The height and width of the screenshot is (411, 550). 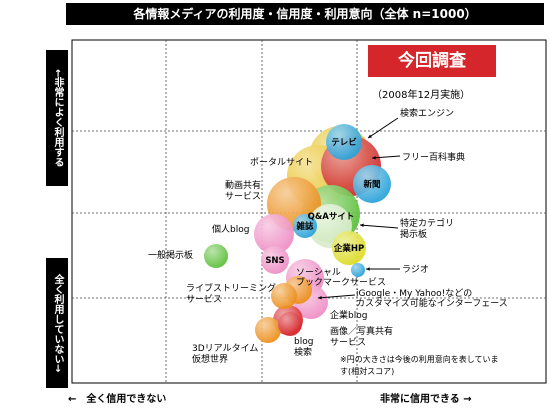 I want to click on bubble-label: テレビ, so click(x=344, y=142).